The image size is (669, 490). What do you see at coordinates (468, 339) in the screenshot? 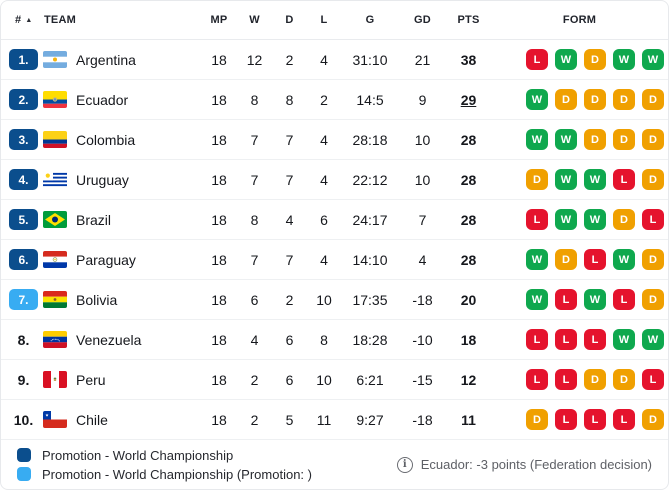
I see `points-cell: 18` at bounding box center [468, 339].